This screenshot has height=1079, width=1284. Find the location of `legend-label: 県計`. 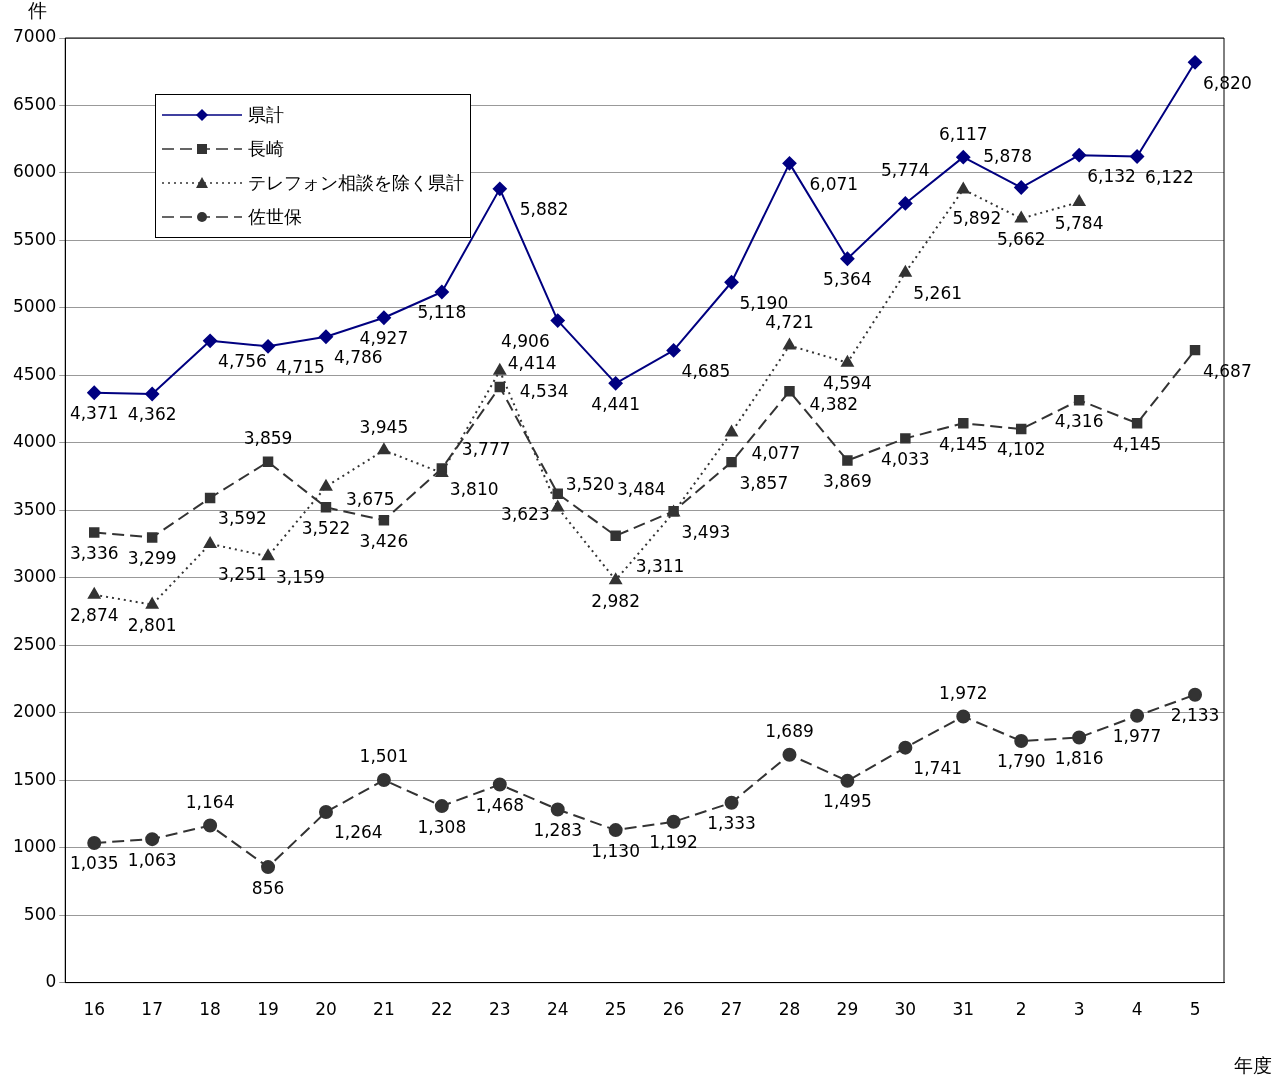

legend-label: 県計 is located at coordinates (266, 115).